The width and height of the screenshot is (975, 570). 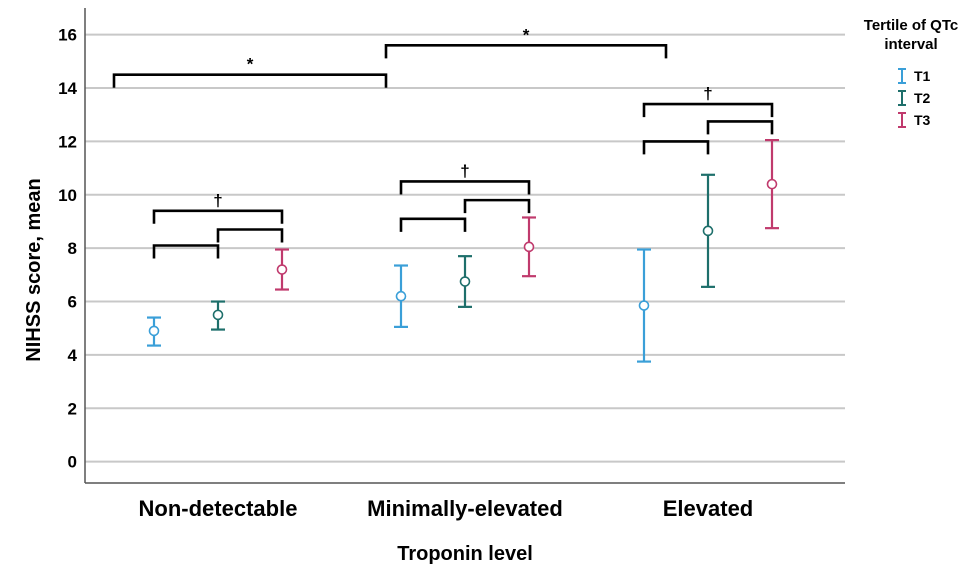 I want to click on legend-title-line1: Tertile of QTc, so click(x=911, y=25).